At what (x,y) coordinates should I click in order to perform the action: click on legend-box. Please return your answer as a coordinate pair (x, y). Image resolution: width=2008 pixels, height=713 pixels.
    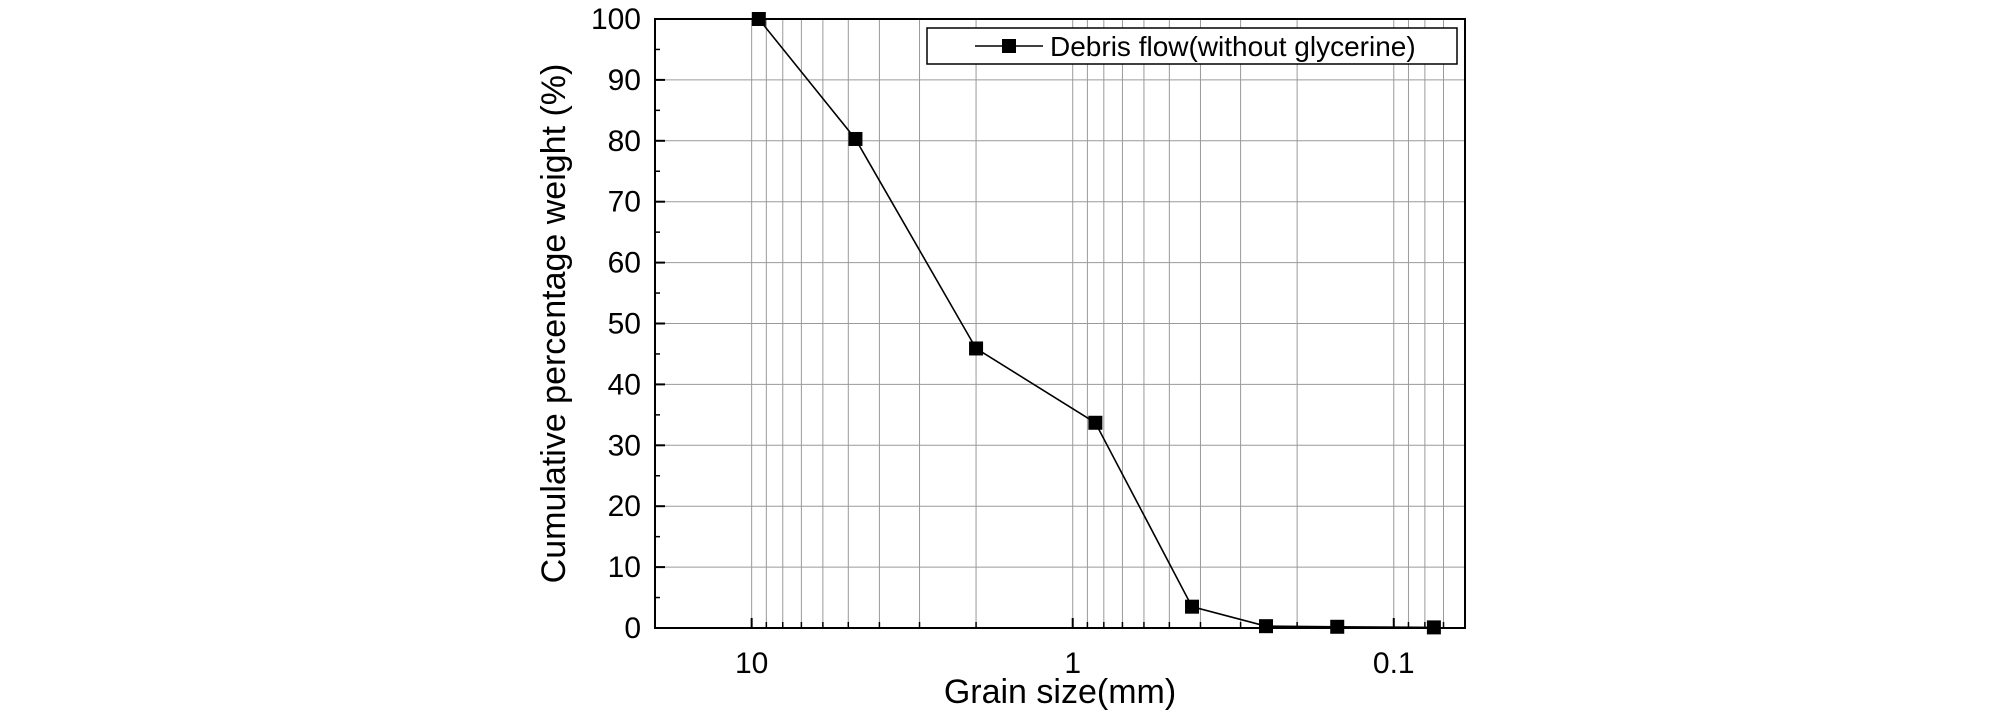
    Looking at the image, I should click on (1192, 46).